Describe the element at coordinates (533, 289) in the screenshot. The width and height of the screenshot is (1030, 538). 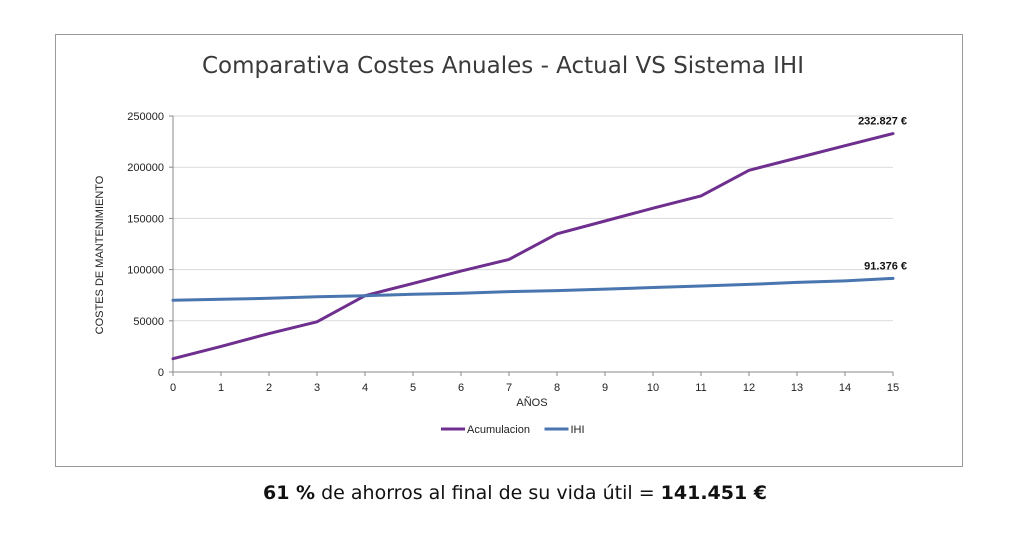
I see `series-line-ihi` at that location.